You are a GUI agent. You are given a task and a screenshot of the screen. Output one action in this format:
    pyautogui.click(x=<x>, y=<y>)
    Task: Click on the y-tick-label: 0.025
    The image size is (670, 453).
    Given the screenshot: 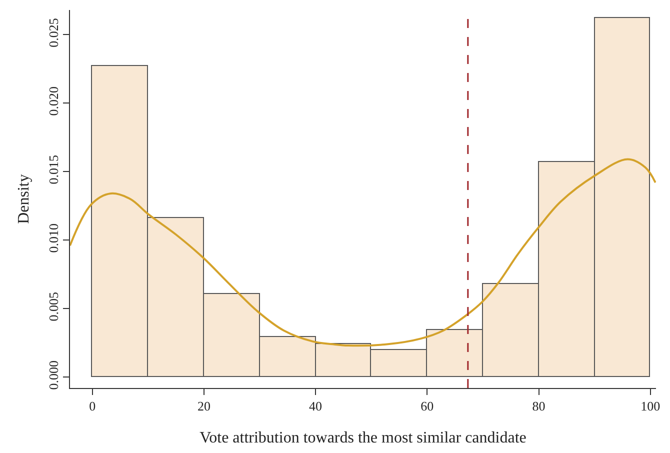 What is the action you would take?
    pyautogui.click(x=53, y=33)
    